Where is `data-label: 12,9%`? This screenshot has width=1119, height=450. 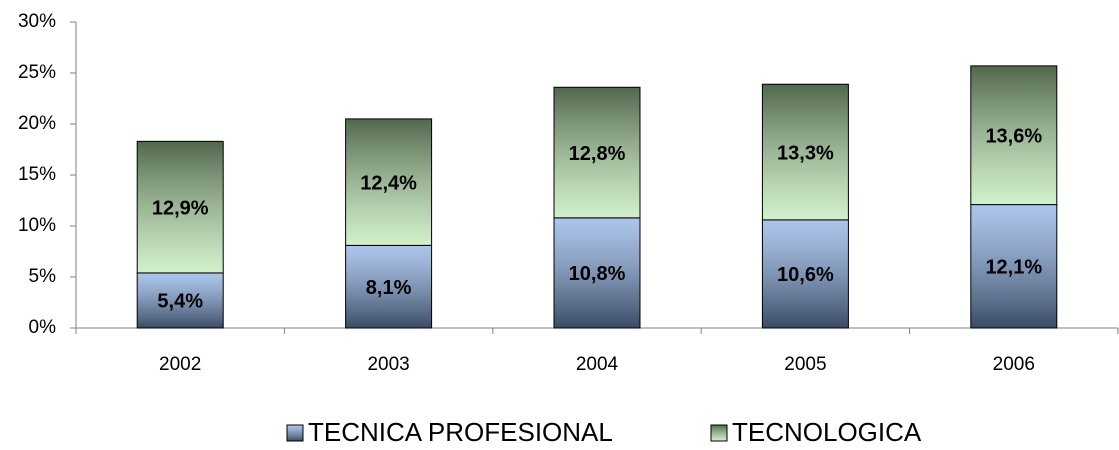 data-label: 12,9% is located at coordinates (180, 208).